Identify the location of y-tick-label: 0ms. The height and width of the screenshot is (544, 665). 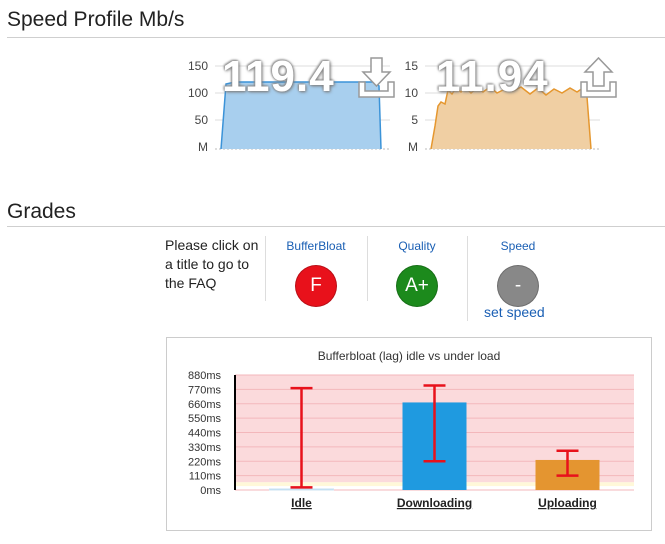
(210, 491).